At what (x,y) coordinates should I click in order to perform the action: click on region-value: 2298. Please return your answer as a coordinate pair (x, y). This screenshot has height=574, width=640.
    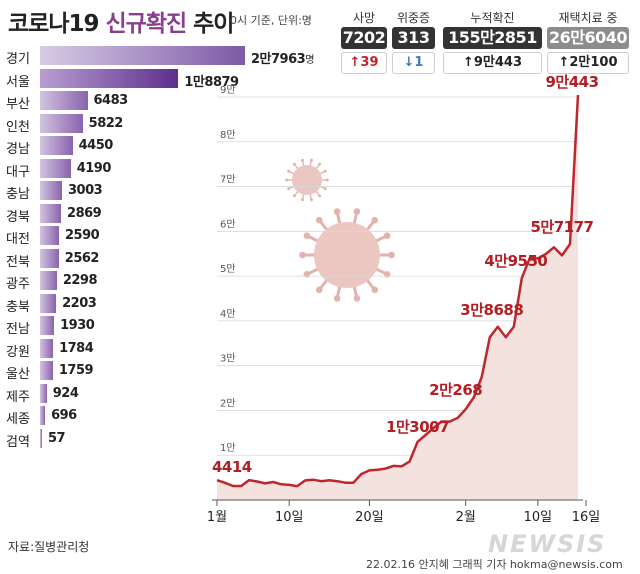
    Looking at the image, I should click on (80, 280).